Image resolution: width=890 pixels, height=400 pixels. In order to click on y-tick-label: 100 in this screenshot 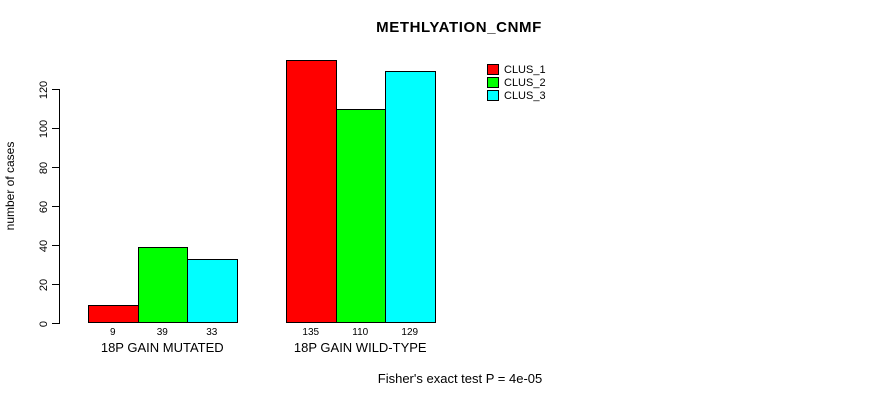, I will do `click(44, 128)`.